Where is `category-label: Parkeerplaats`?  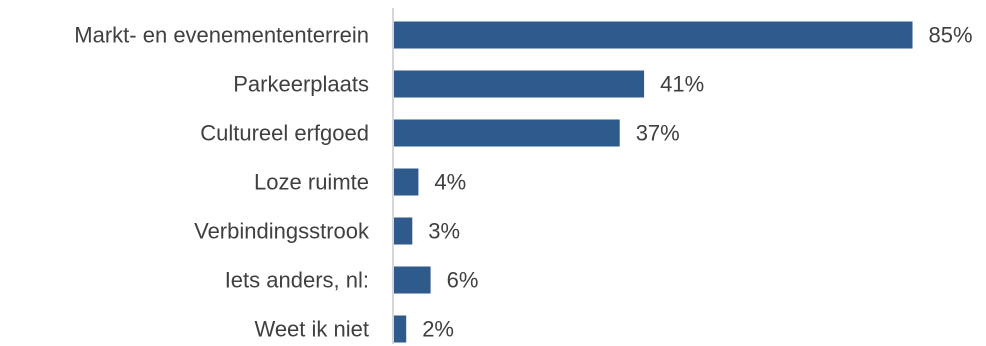
category-label: Parkeerplaats is located at coordinates (301, 84).